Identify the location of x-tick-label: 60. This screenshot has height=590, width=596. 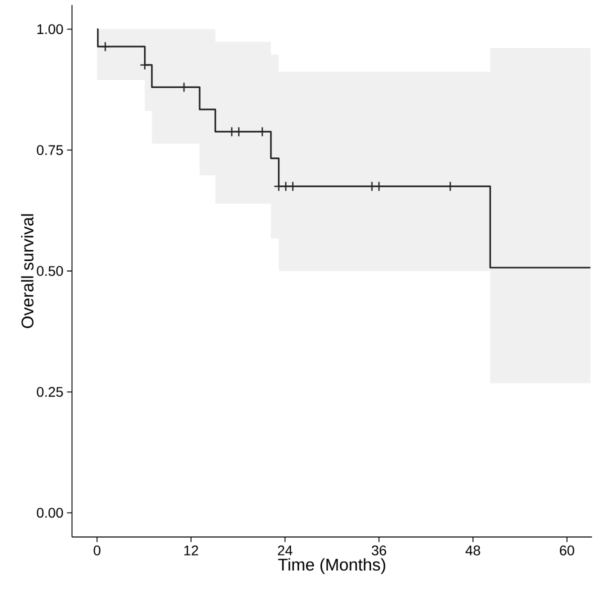
(567, 551).